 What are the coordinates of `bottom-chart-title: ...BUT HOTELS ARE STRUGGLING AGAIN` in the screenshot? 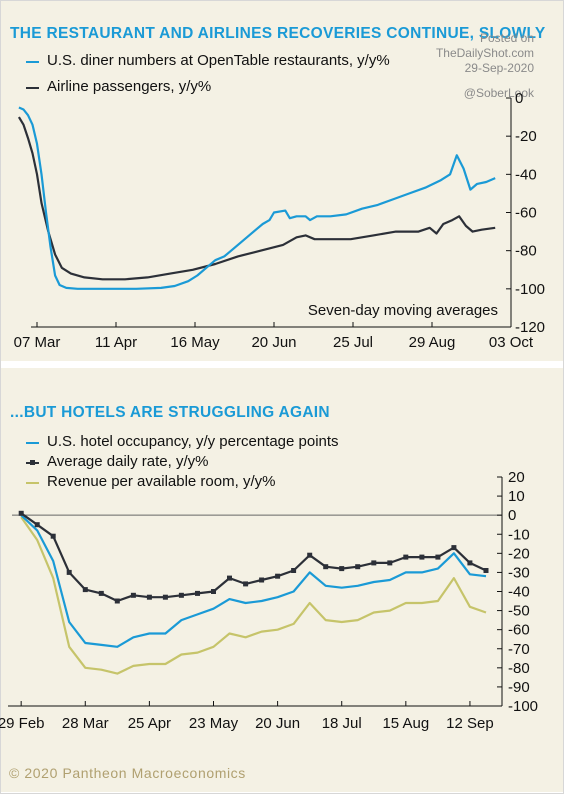 It's located at (170, 412).